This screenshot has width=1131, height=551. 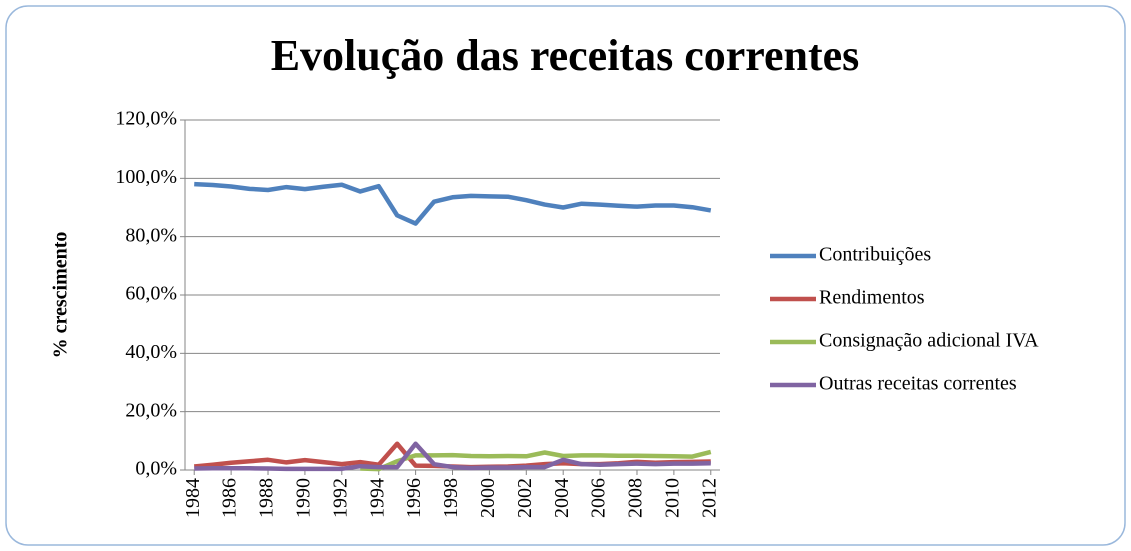 I want to click on x-tick-label: 2010, so click(x=672, y=498).